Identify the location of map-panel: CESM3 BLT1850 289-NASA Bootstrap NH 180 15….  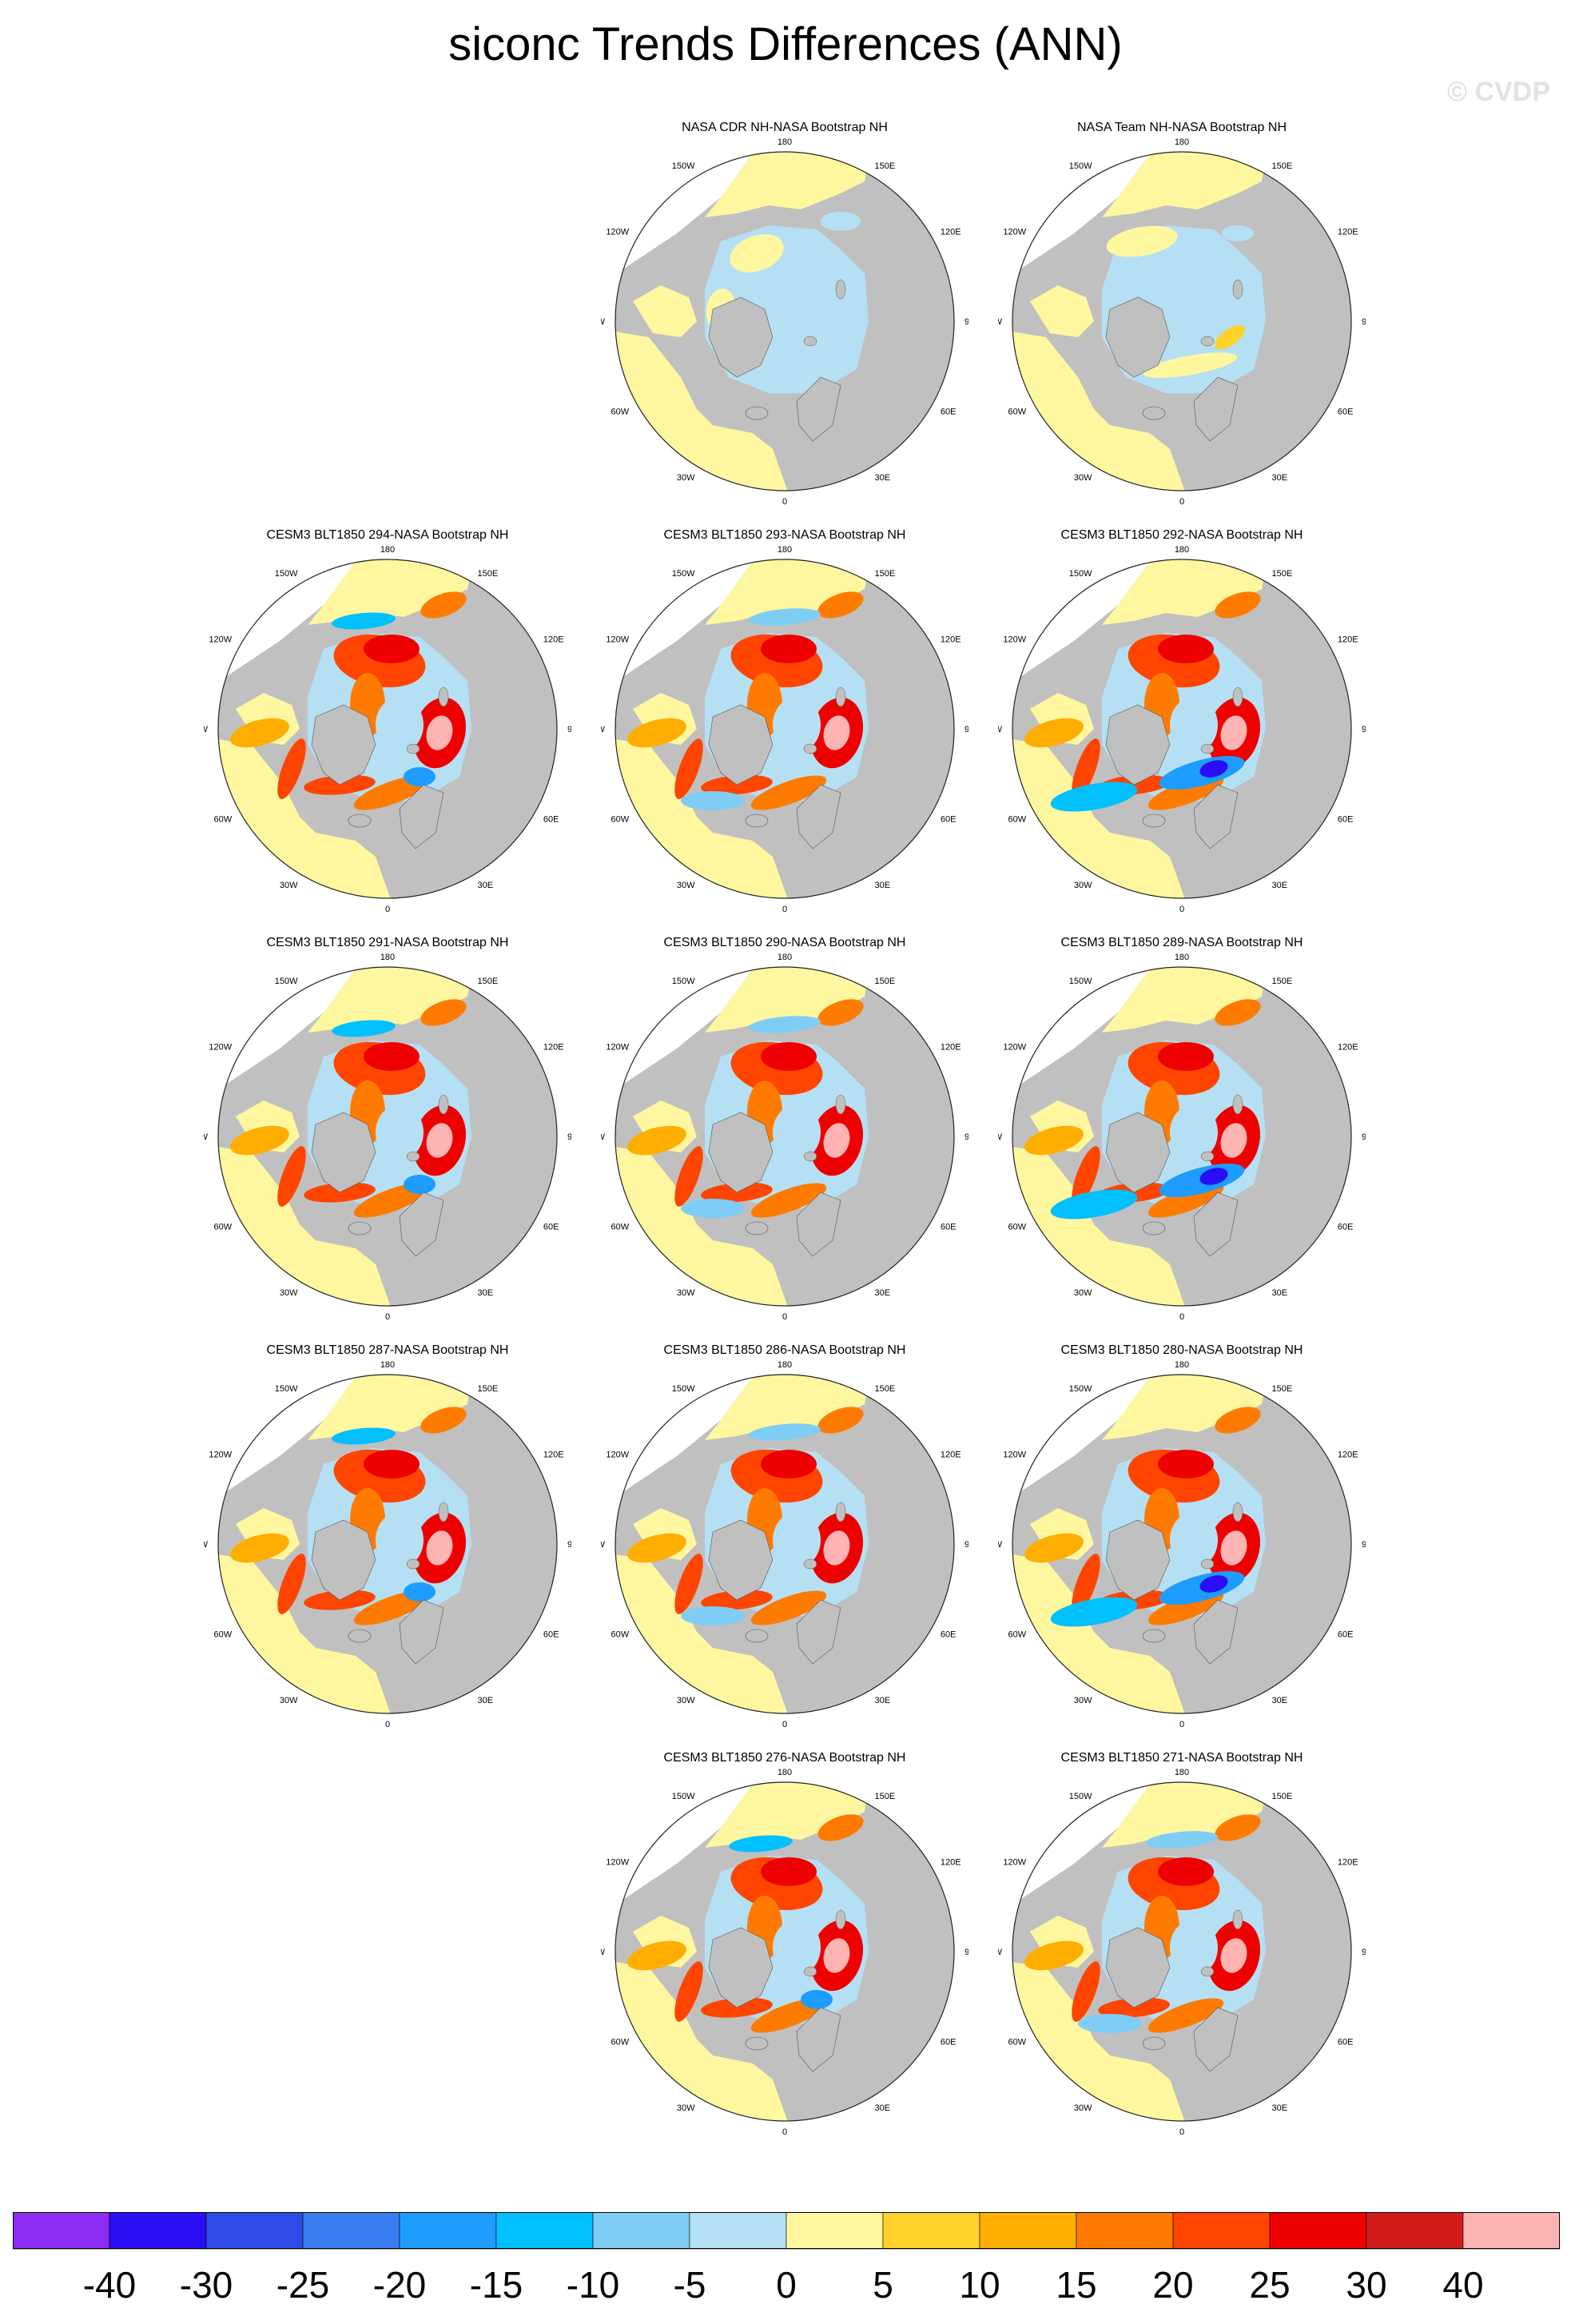
(1182, 1137).